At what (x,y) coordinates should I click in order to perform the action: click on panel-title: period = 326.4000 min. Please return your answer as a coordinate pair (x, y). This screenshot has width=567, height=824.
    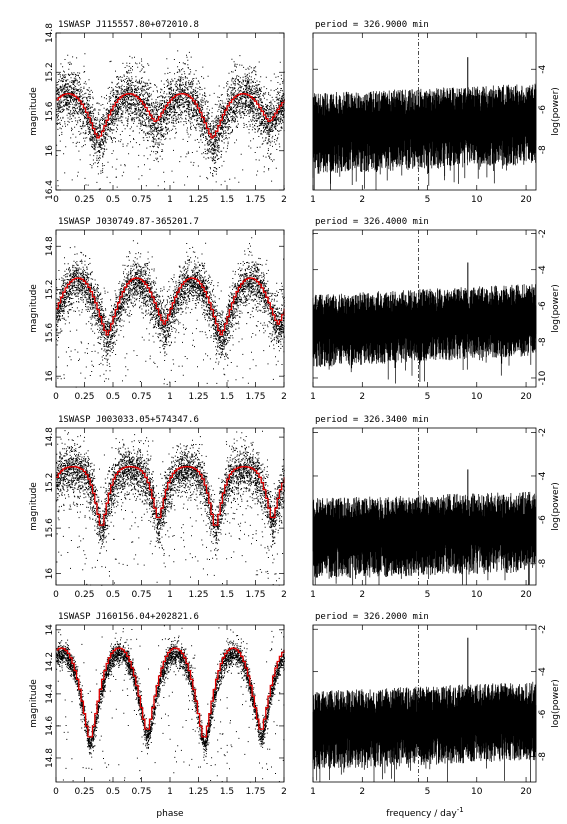
    Looking at the image, I should click on (372, 222).